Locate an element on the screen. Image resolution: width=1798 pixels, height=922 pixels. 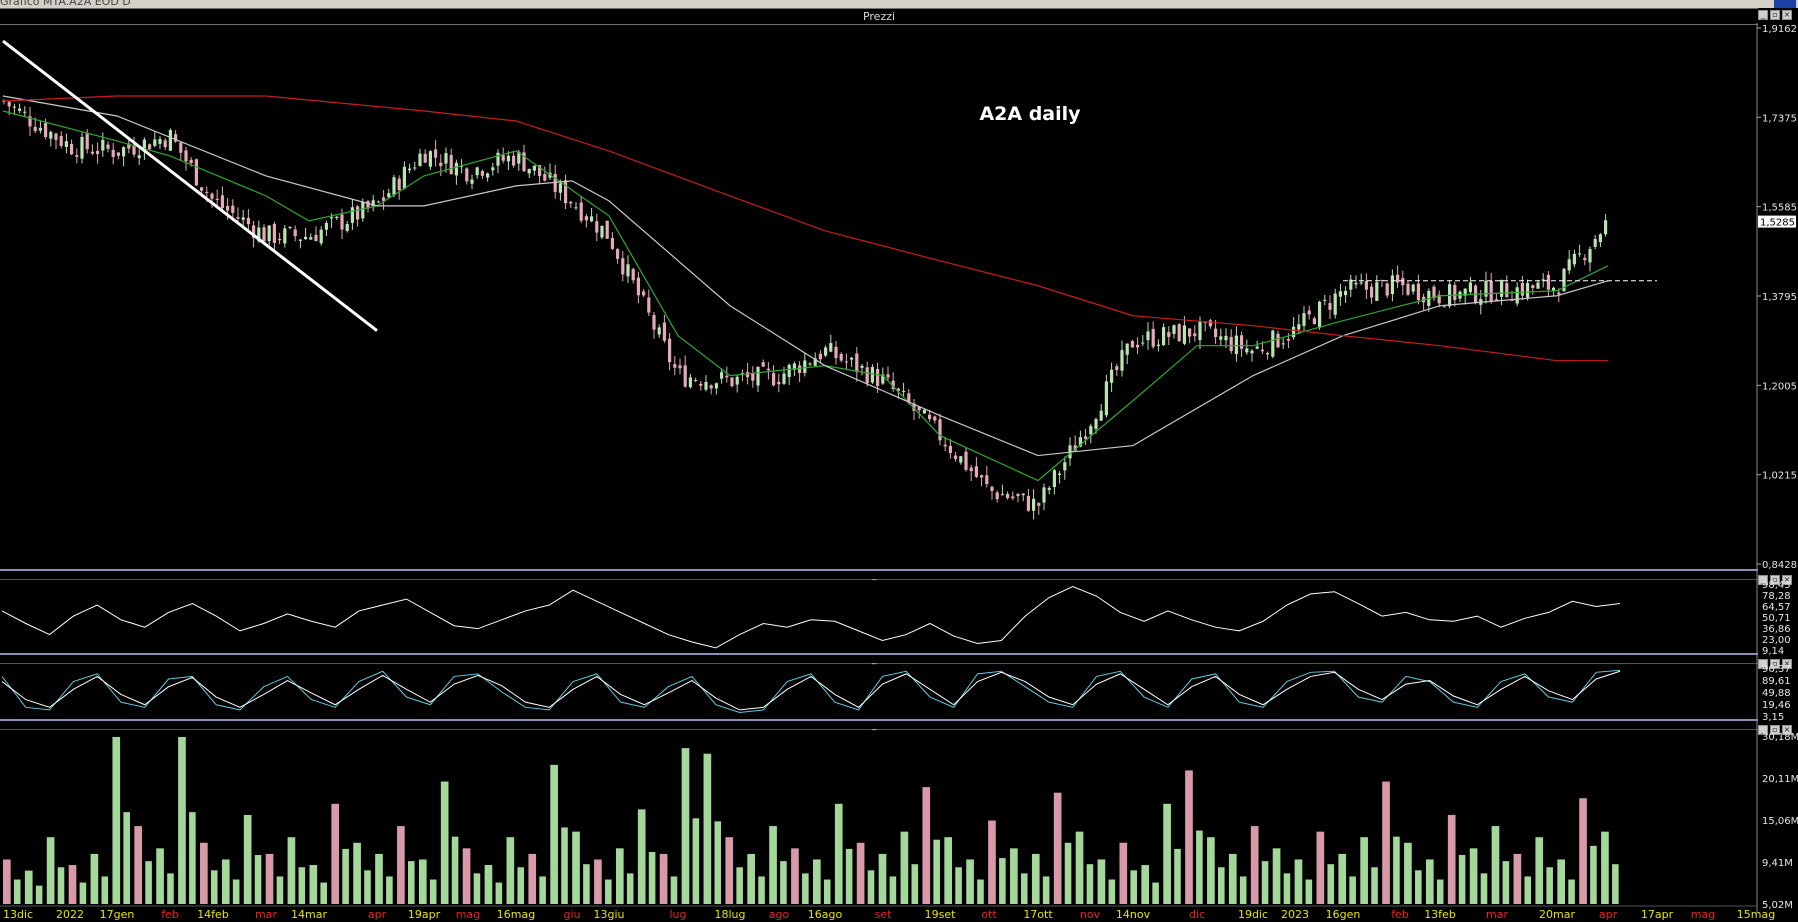
window-close-button is located at coordinates (1785, 4).